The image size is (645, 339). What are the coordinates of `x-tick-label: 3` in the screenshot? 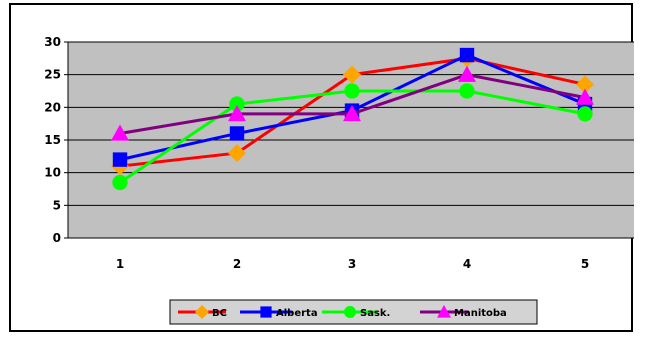 It's located at (352, 264).